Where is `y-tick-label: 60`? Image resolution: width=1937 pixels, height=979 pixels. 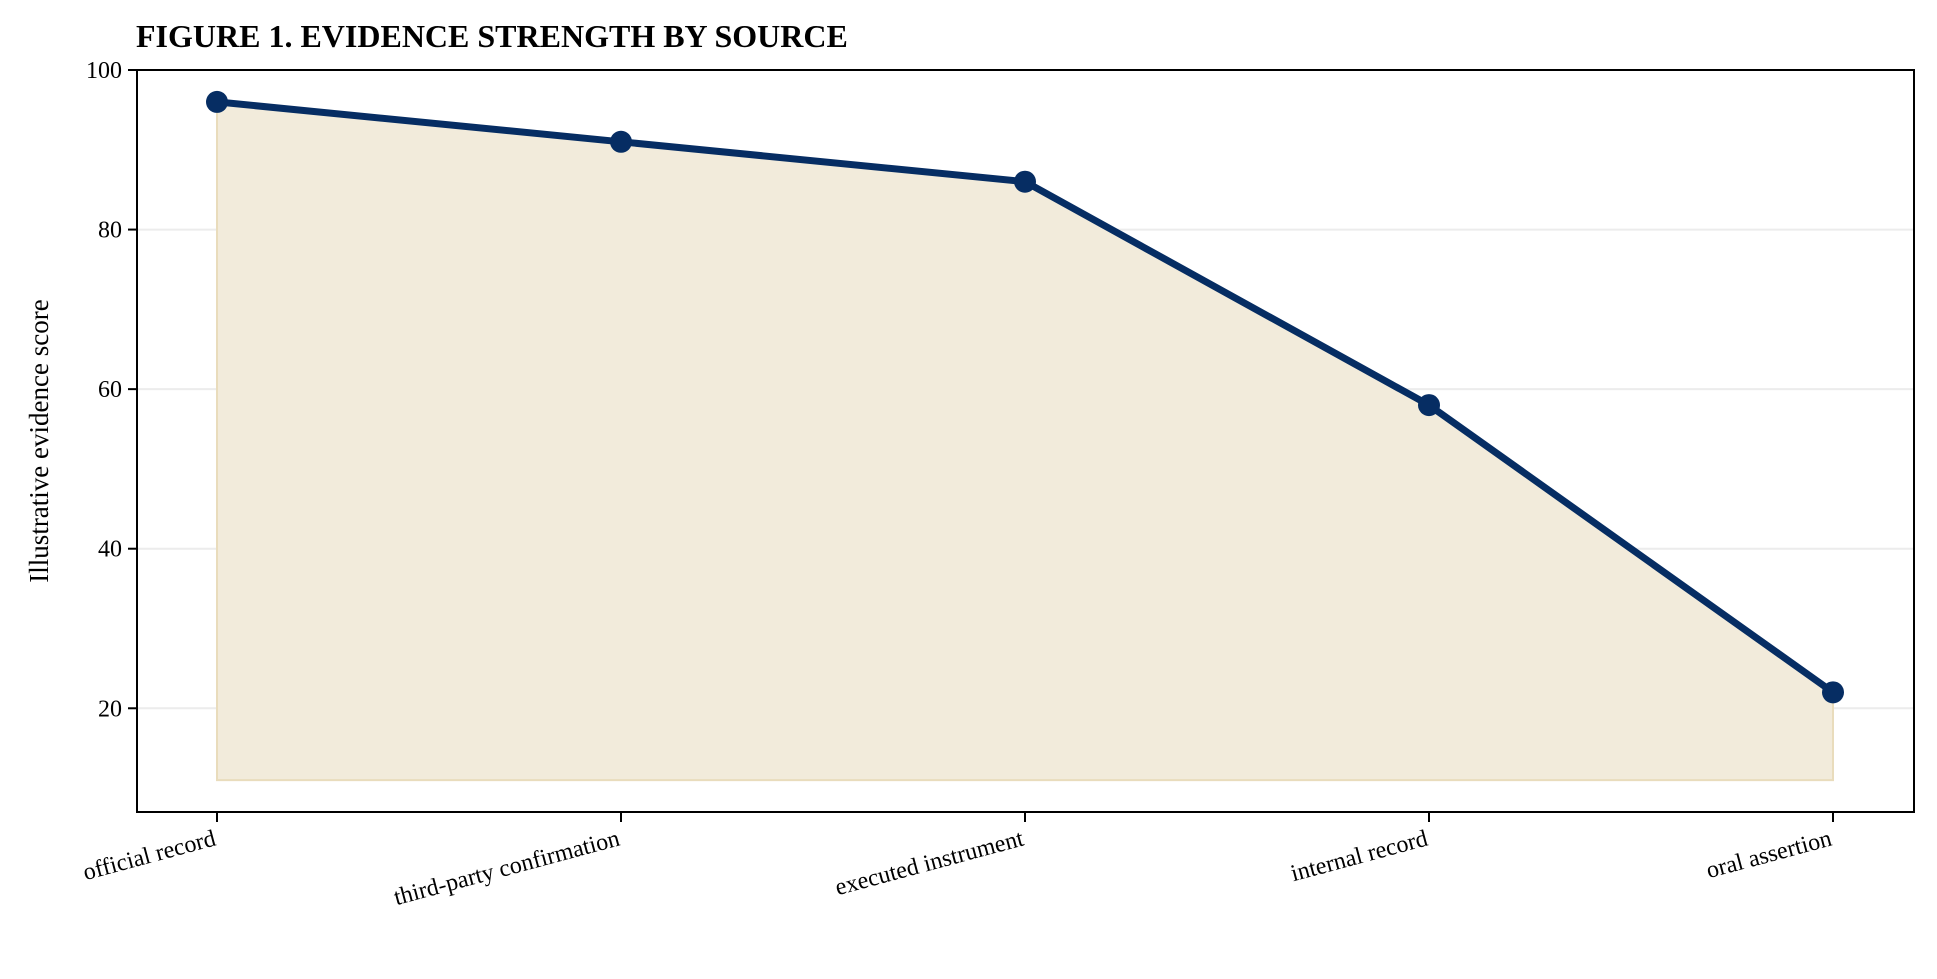 y-tick-label: 60 is located at coordinates (110, 390).